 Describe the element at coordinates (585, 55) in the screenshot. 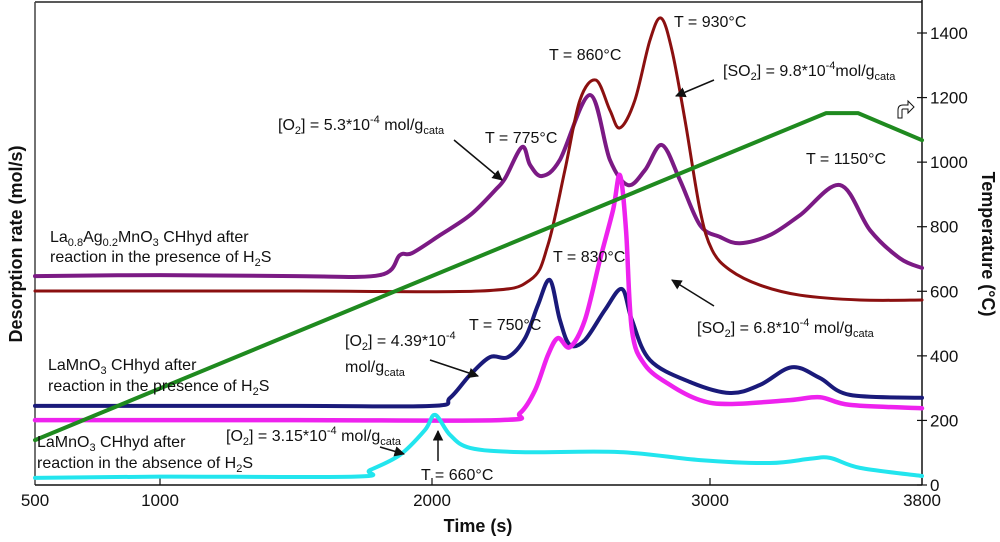

I see `annotation-t860: T = 860°C` at that location.